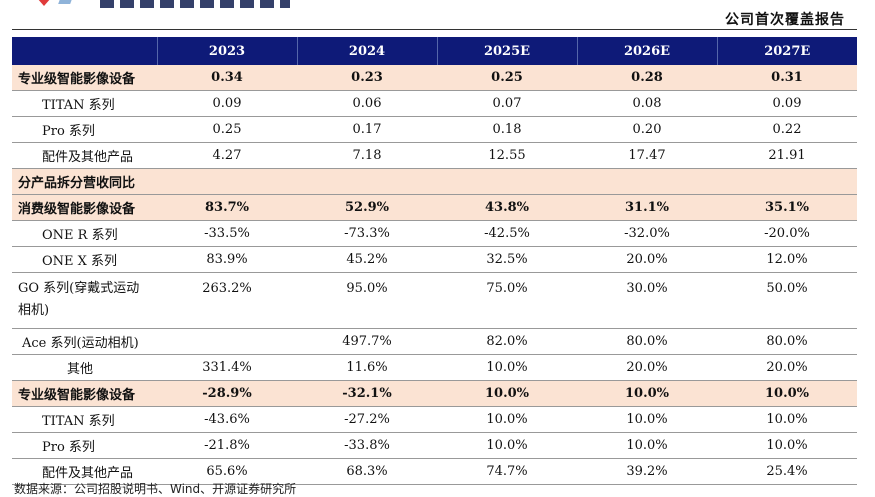  Describe the element at coordinates (367, 341) in the screenshot. I see `table-cell: 497.7%` at that location.